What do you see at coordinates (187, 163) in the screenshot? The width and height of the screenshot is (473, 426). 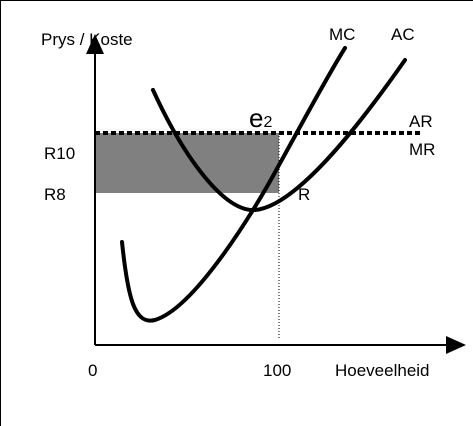 I see `profit-area` at bounding box center [187, 163].